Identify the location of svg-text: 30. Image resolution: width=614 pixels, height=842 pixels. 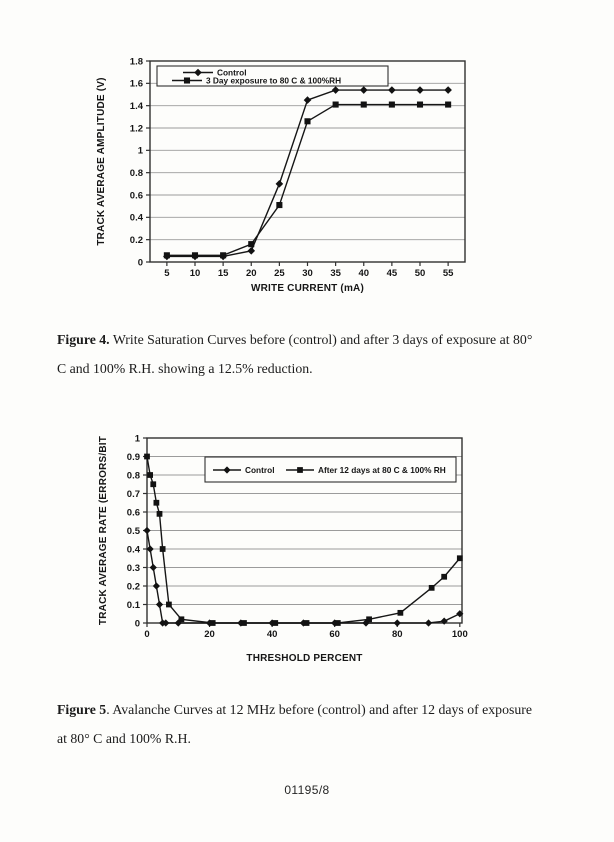
(307, 273).